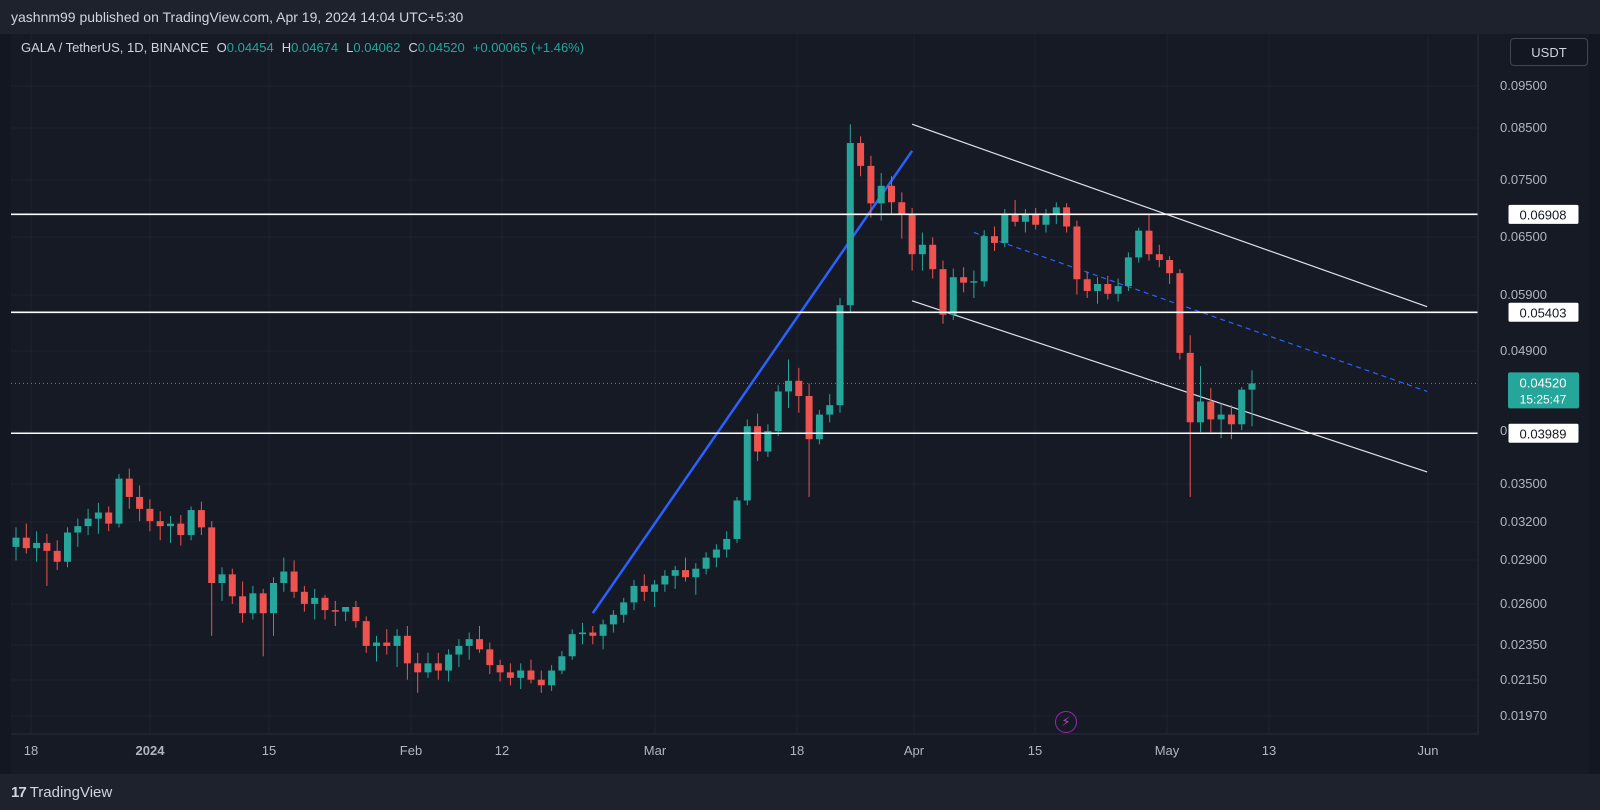 The image size is (1600, 810). What do you see at coordinates (250, 47) in the screenshot?
I see `open-value: 0.04454` at bounding box center [250, 47].